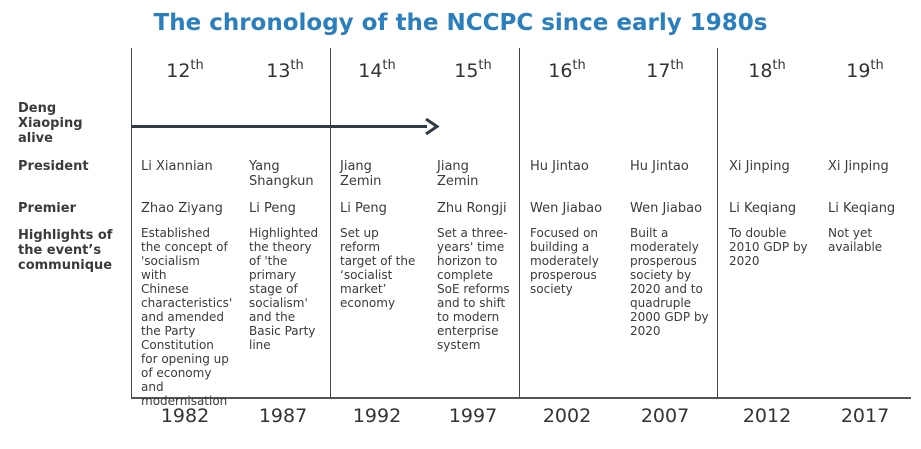 This screenshot has width=921, height=449. Describe the element at coordinates (185, 70) in the screenshot. I see `congress-header: 12th` at that location.